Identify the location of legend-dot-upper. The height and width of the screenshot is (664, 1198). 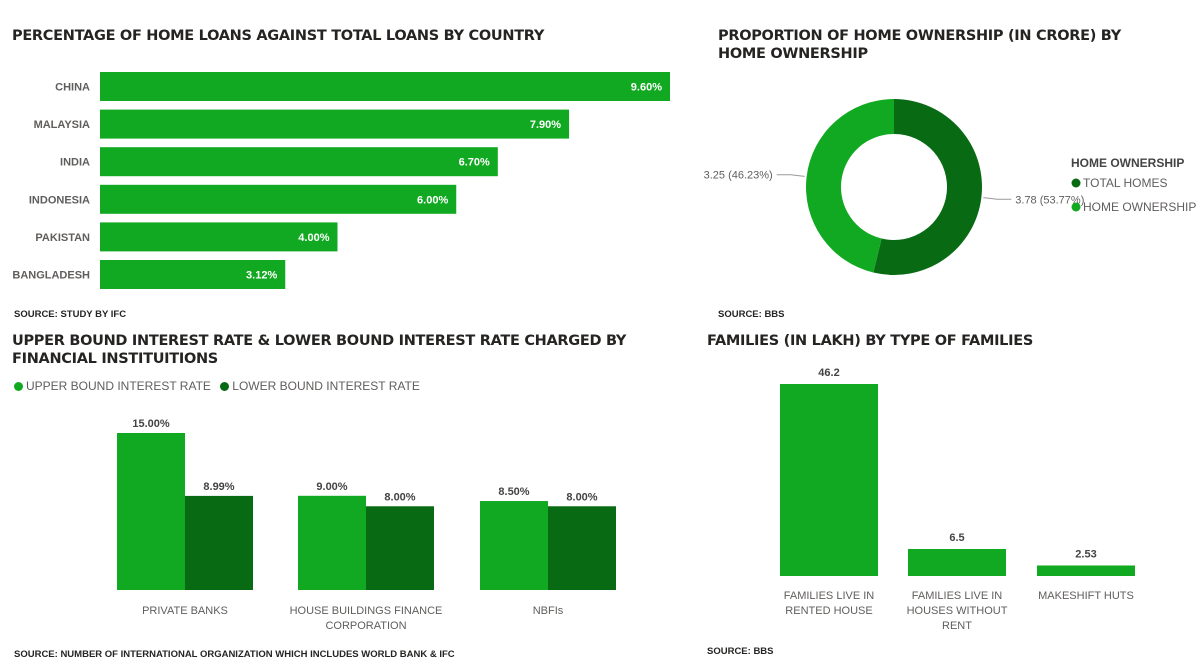
(18, 386).